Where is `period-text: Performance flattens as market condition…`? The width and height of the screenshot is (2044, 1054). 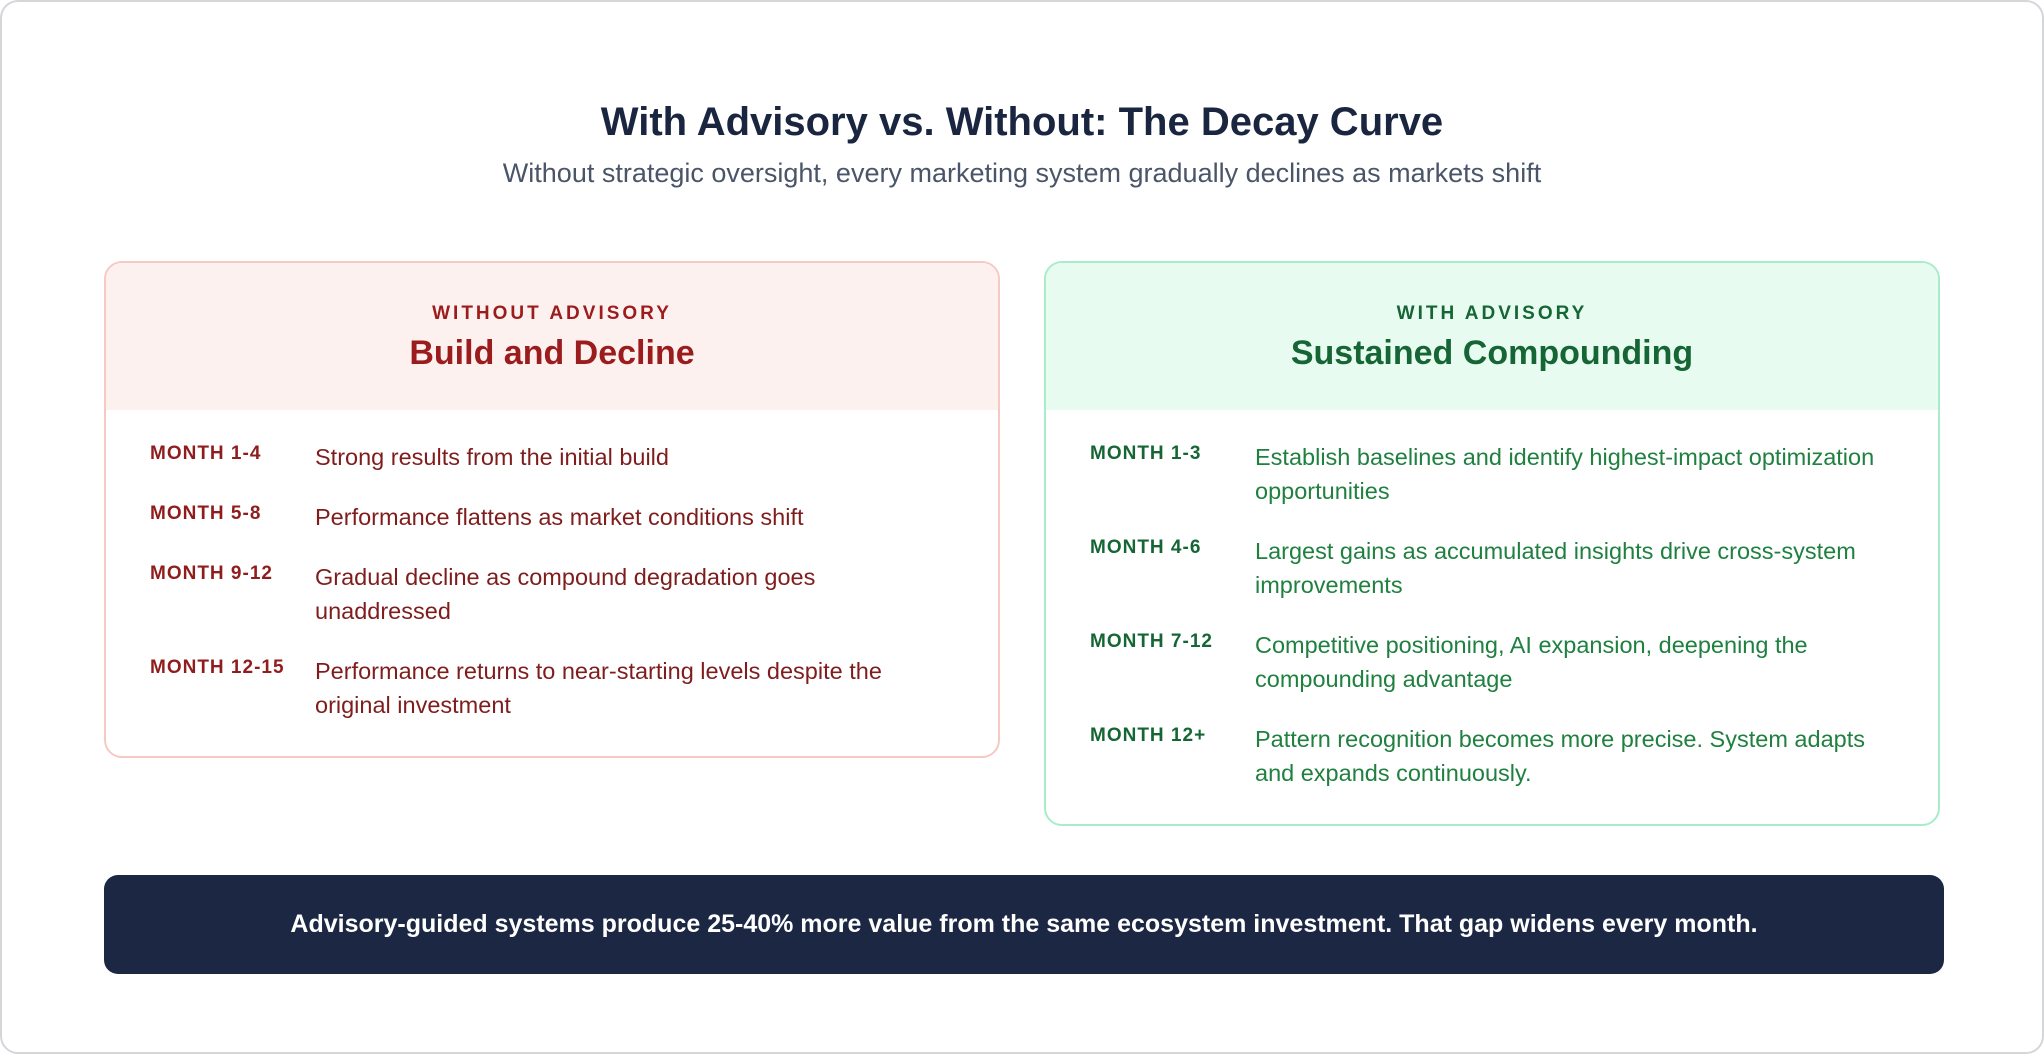 period-text: Performance flattens as market condition… is located at coordinates (559, 517).